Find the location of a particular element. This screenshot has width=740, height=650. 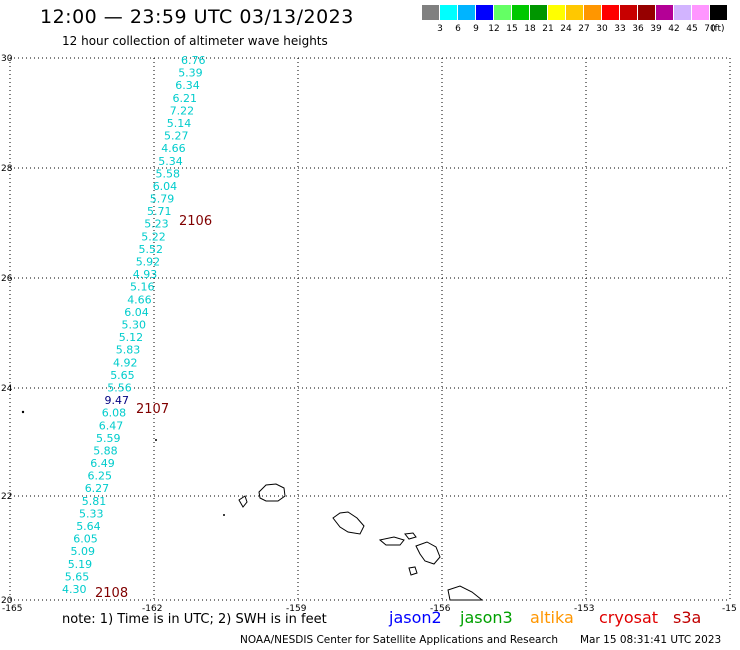

longitude-tick-label: -156 is located at coordinates (440, 609).